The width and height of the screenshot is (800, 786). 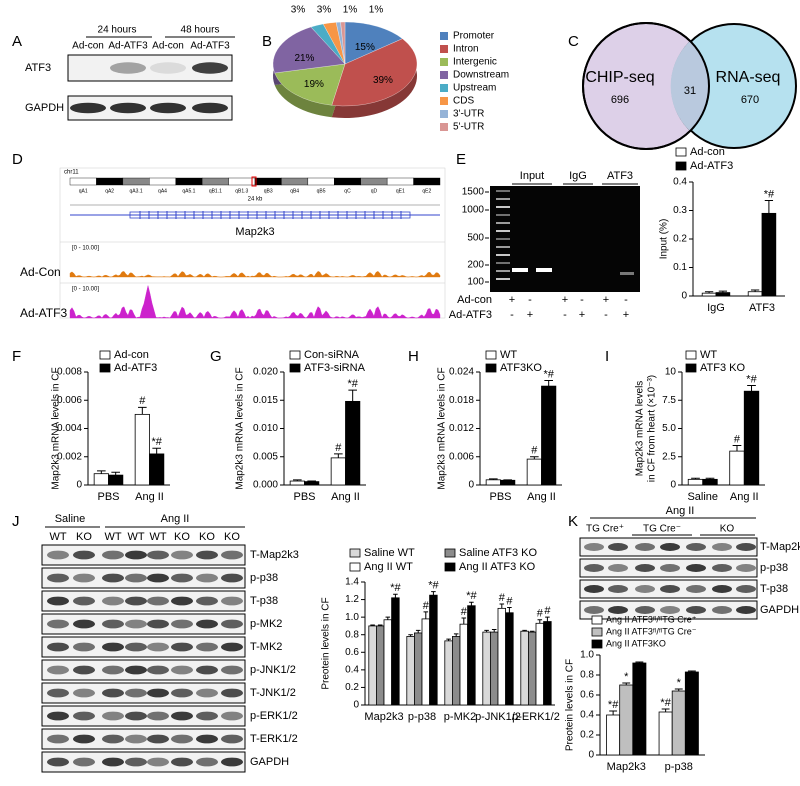 What do you see at coordinates (255, 274) in the screenshot?
I see `signal-track` at bounding box center [255, 274].